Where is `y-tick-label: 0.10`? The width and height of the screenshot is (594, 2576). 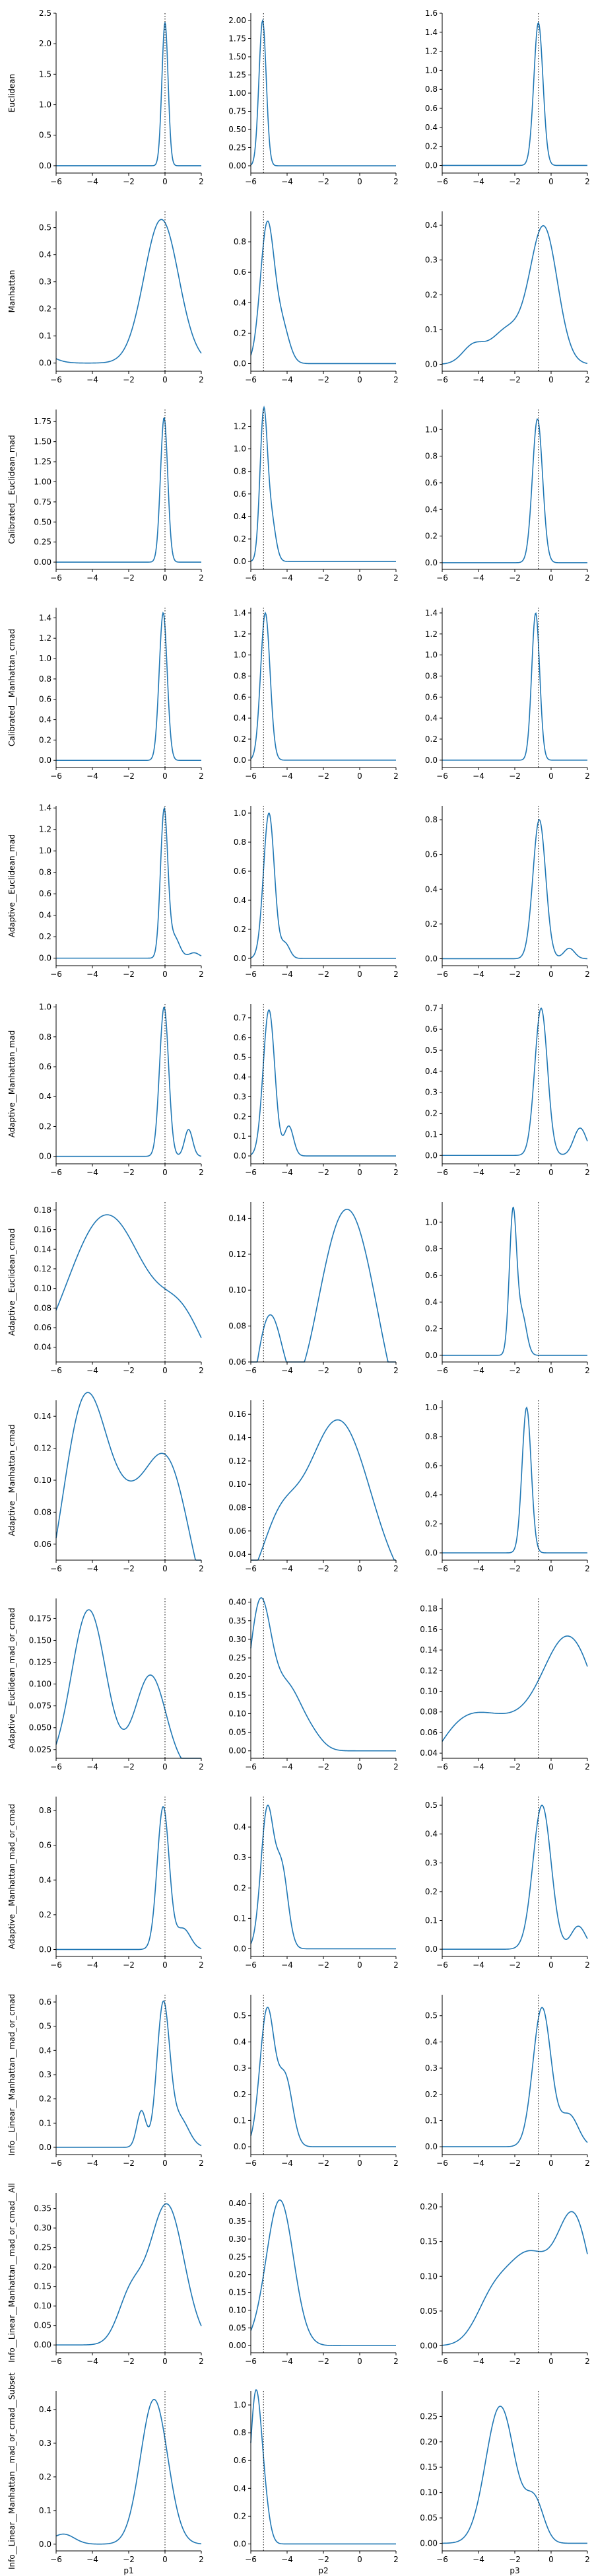
y-tick-label: 0.10 is located at coordinates (237, 1485).